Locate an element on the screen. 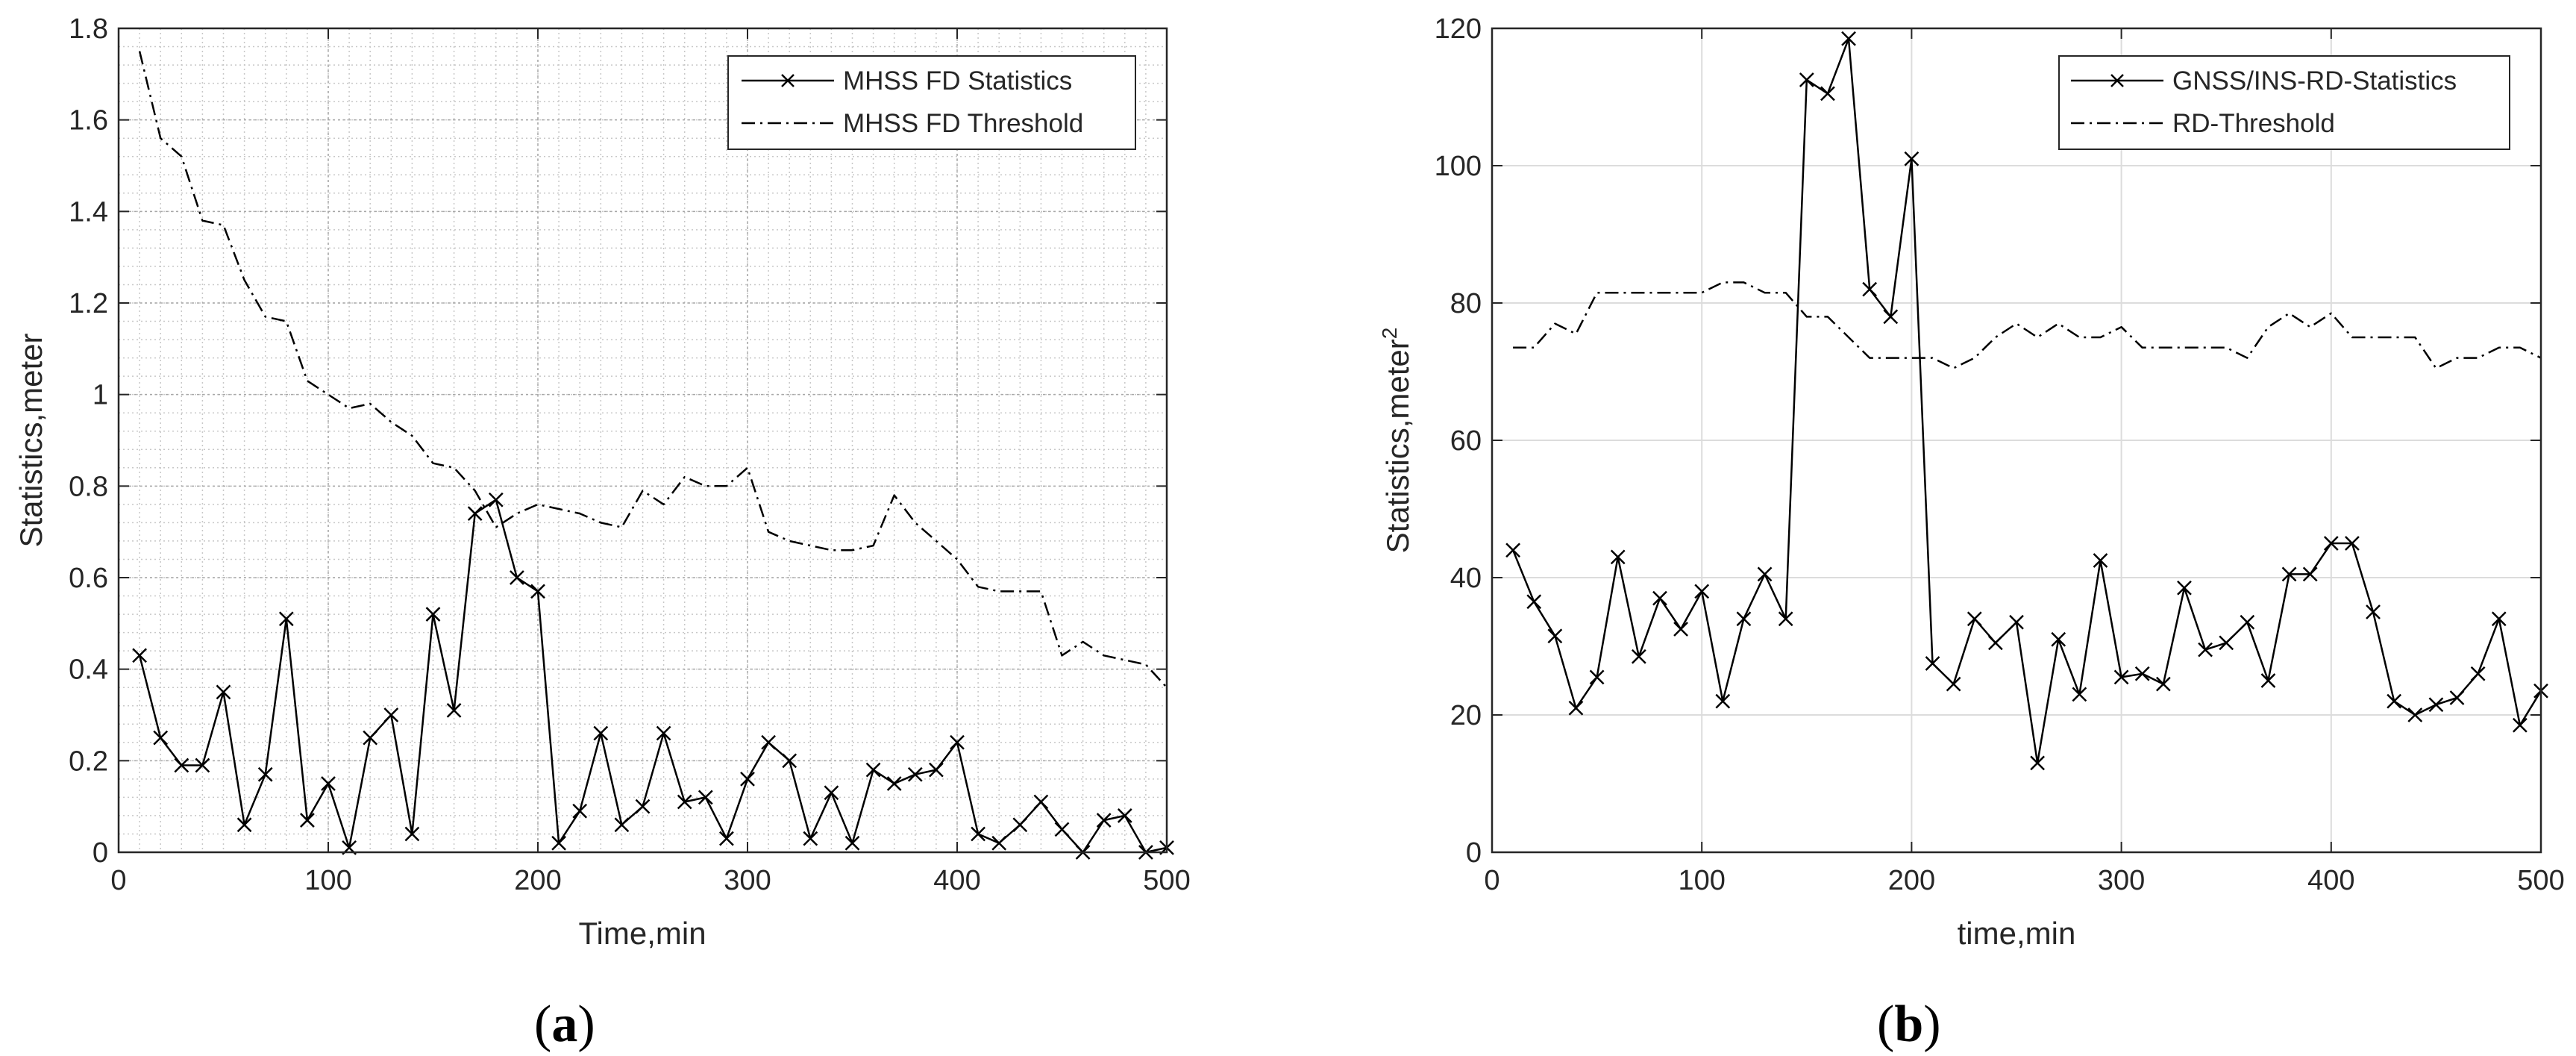 The width and height of the screenshot is (2576, 1056). y-tick-labels-b: 0 20 40 60 80 100 120 is located at coordinates (1458, 441).